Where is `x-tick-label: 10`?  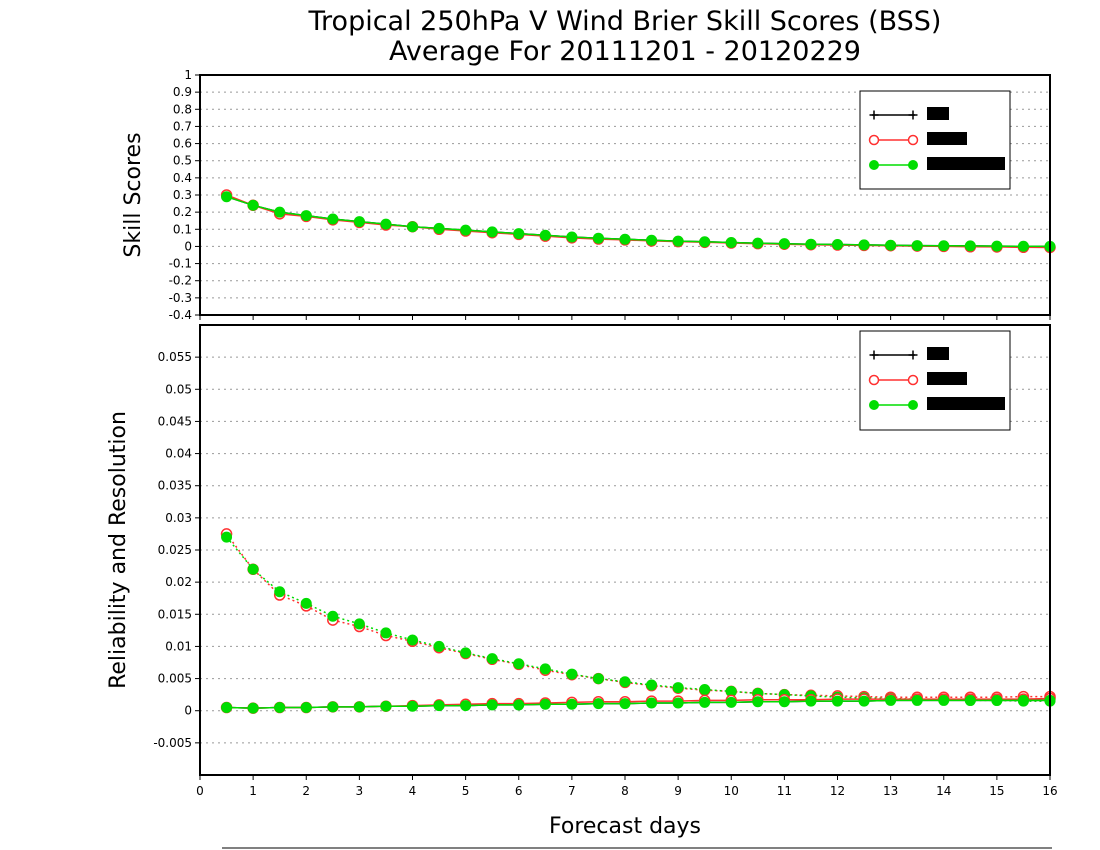 x-tick-label: 10 is located at coordinates (731, 791).